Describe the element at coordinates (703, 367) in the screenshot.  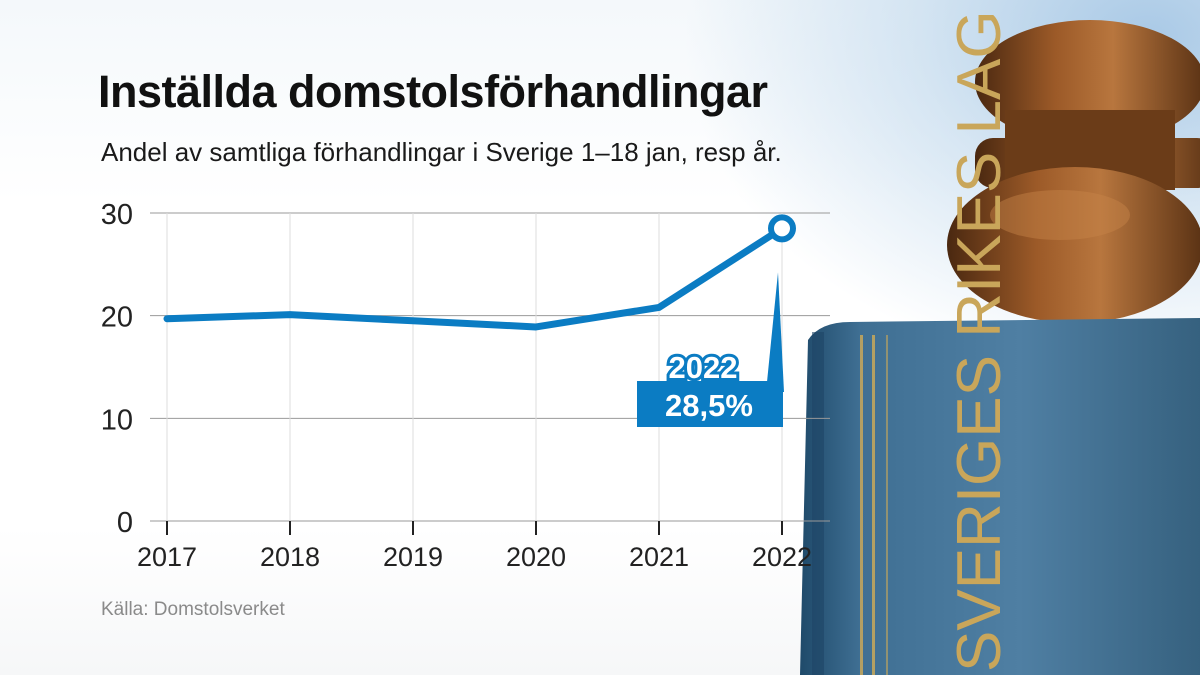
I see `callout-year-label: 2022` at that location.